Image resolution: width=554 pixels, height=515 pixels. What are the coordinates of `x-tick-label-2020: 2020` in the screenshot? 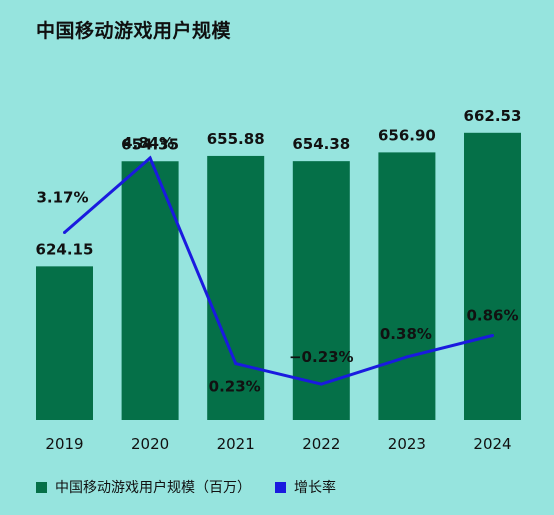 It's located at (150, 444).